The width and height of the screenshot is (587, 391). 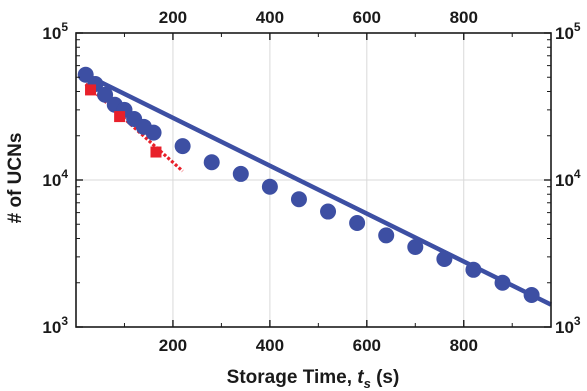 What do you see at coordinates (15, 178) in the screenshot?
I see `y-axis-label: # of UCNs` at bounding box center [15, 178].